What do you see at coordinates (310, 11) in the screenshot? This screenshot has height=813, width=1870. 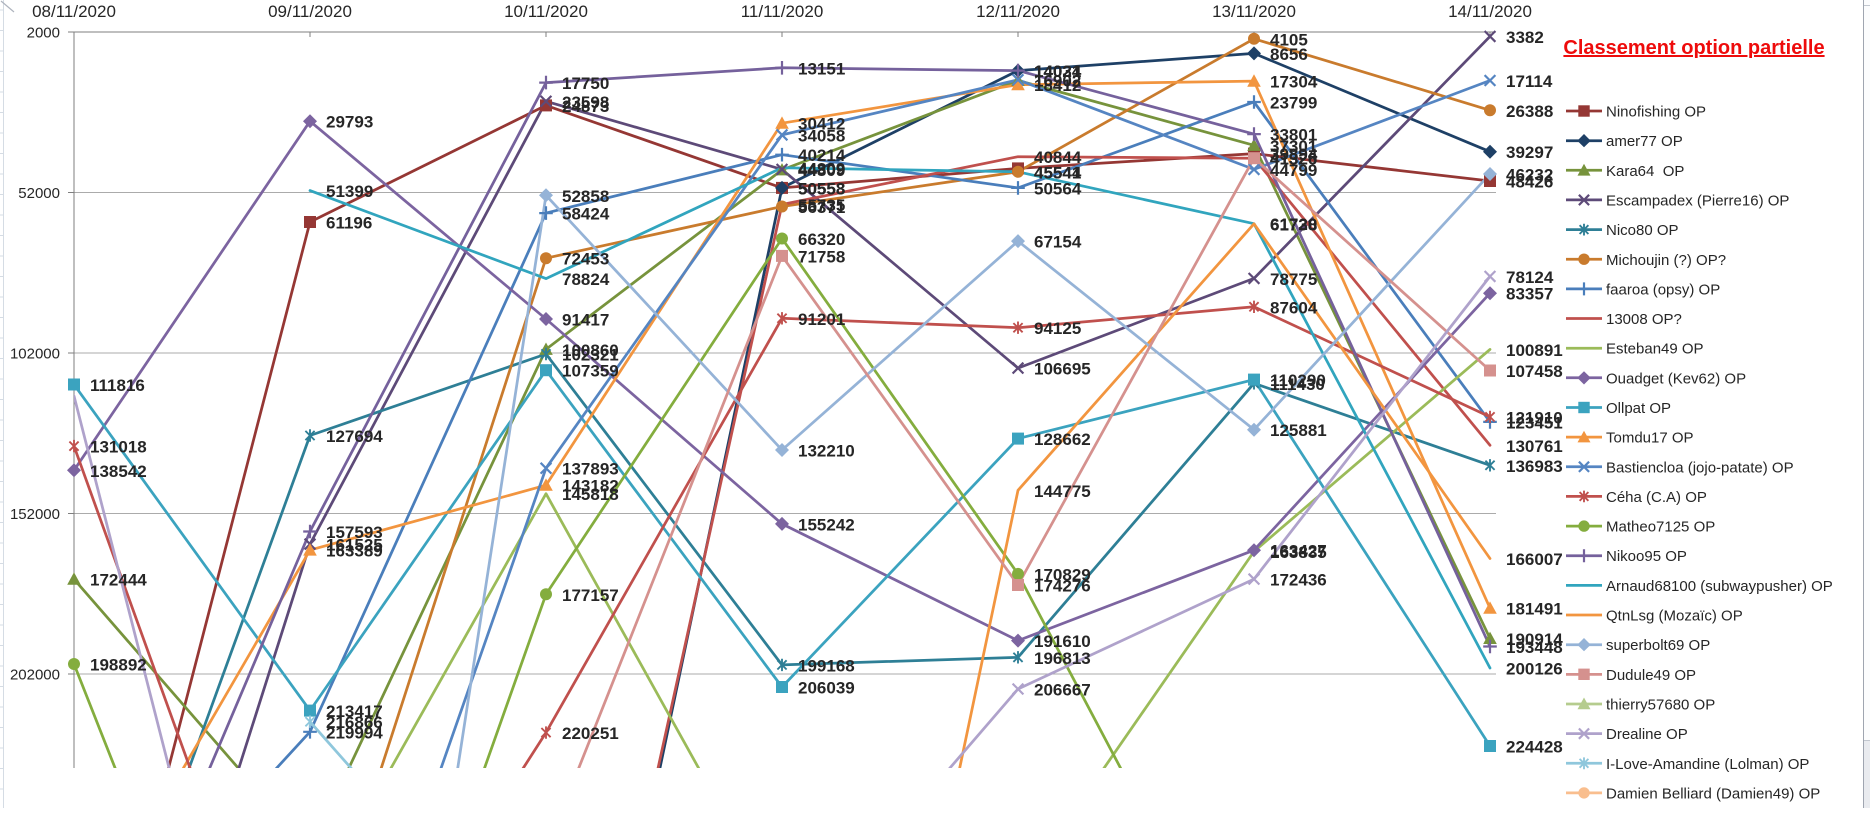 I see `svg-text: 09/11/2020` at bounding box center [310, 11].